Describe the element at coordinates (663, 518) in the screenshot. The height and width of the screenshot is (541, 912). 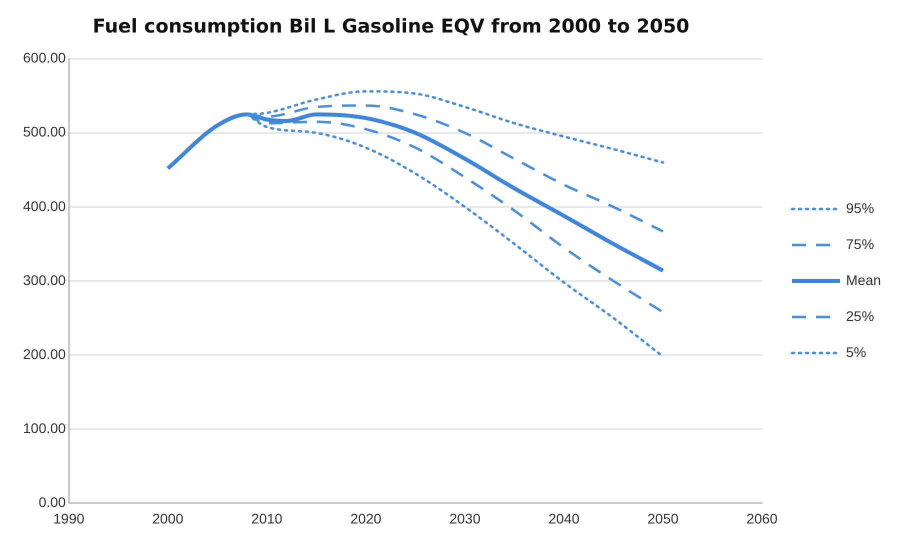
I see `x-tick-label: 2050` at that location.